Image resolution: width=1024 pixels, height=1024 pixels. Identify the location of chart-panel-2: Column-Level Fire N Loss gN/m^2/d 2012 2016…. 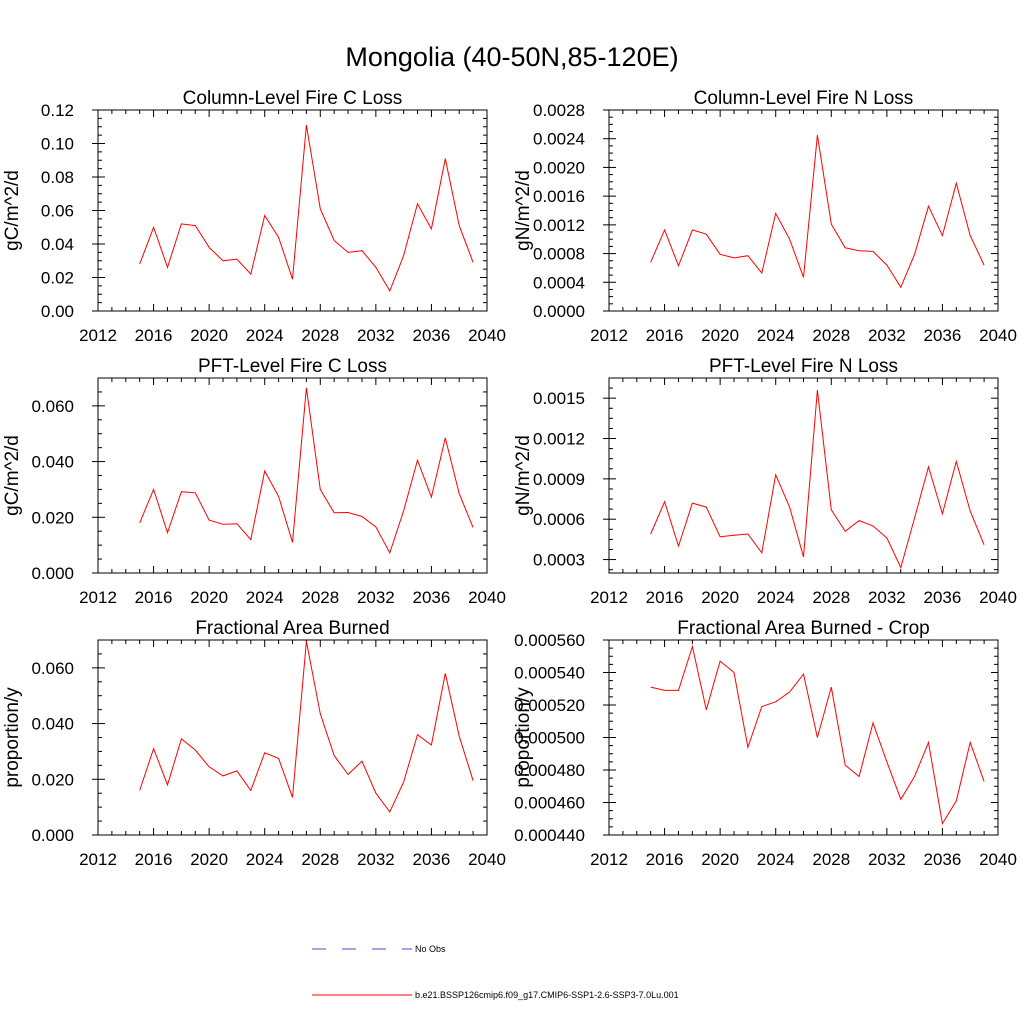
(765, 216).